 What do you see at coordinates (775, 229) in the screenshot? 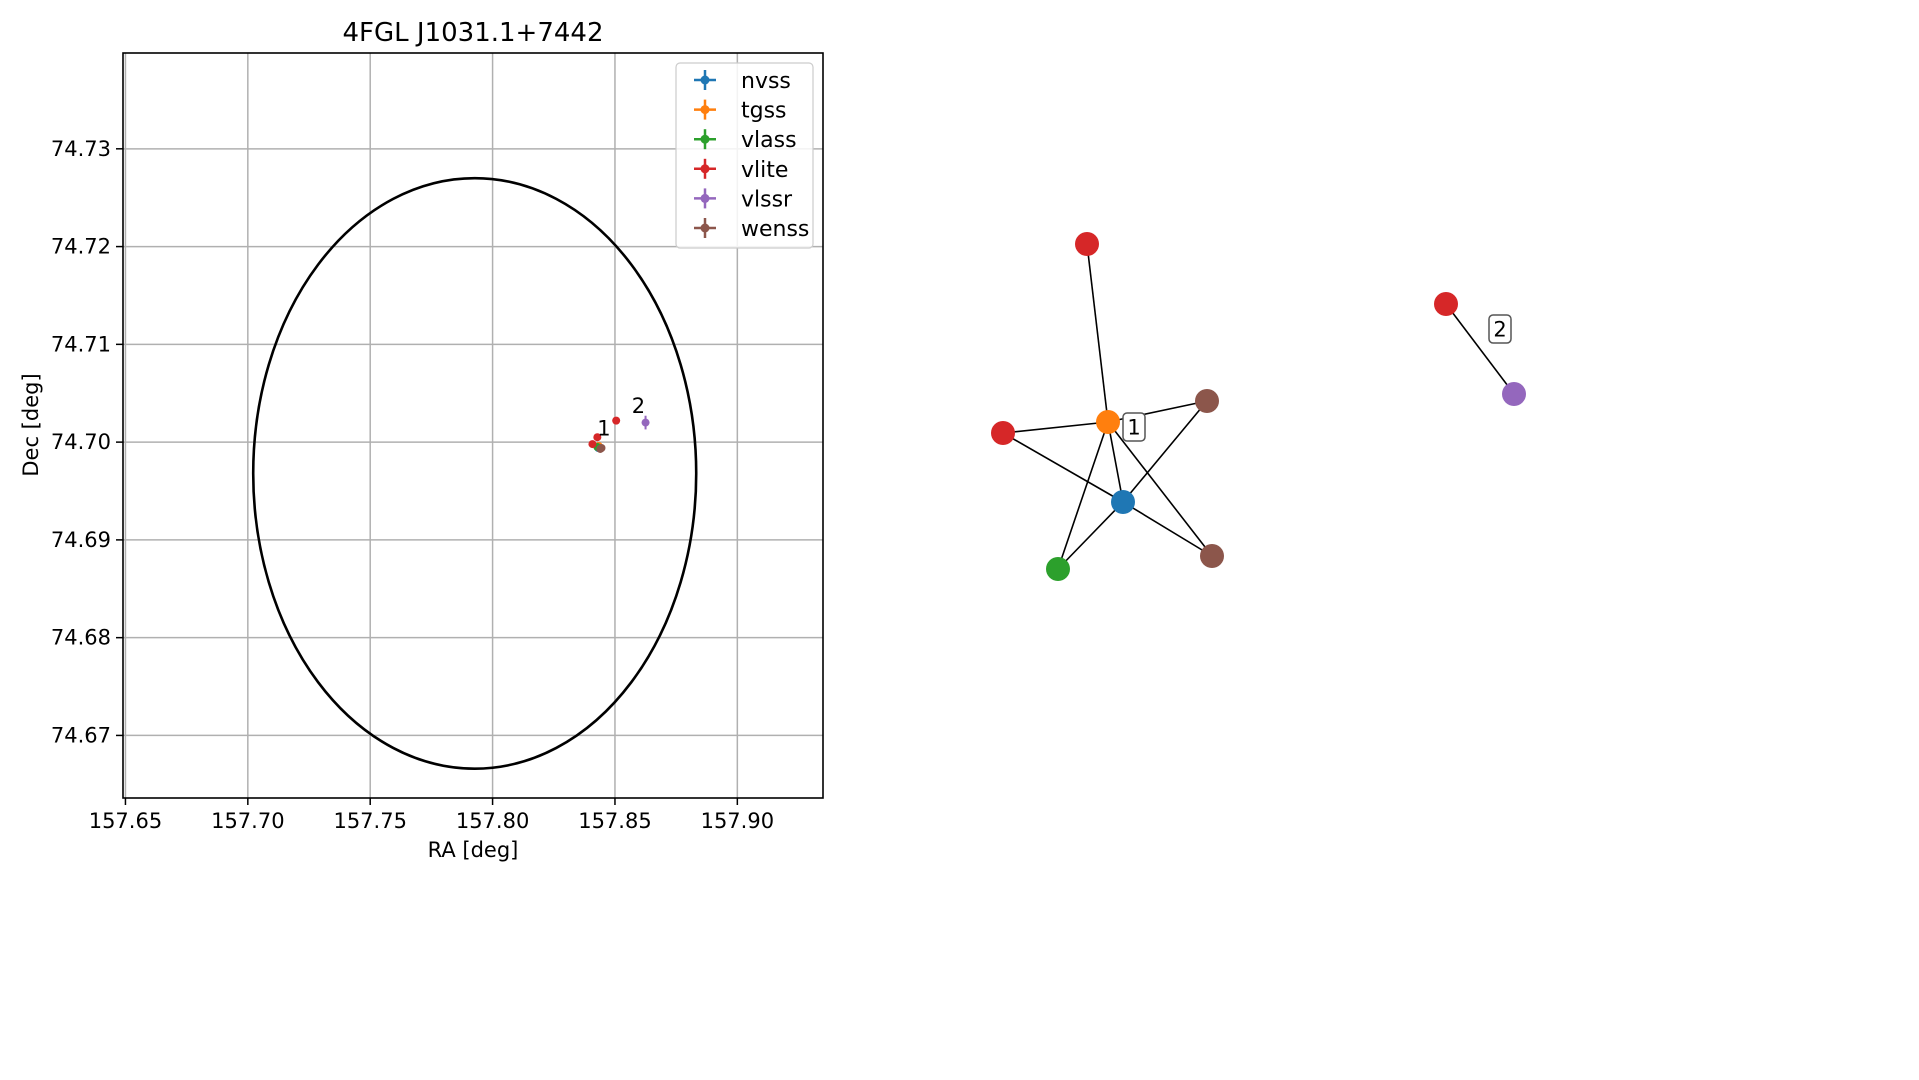
I see `legend-label: wenss` at bounding box center [775, 229].